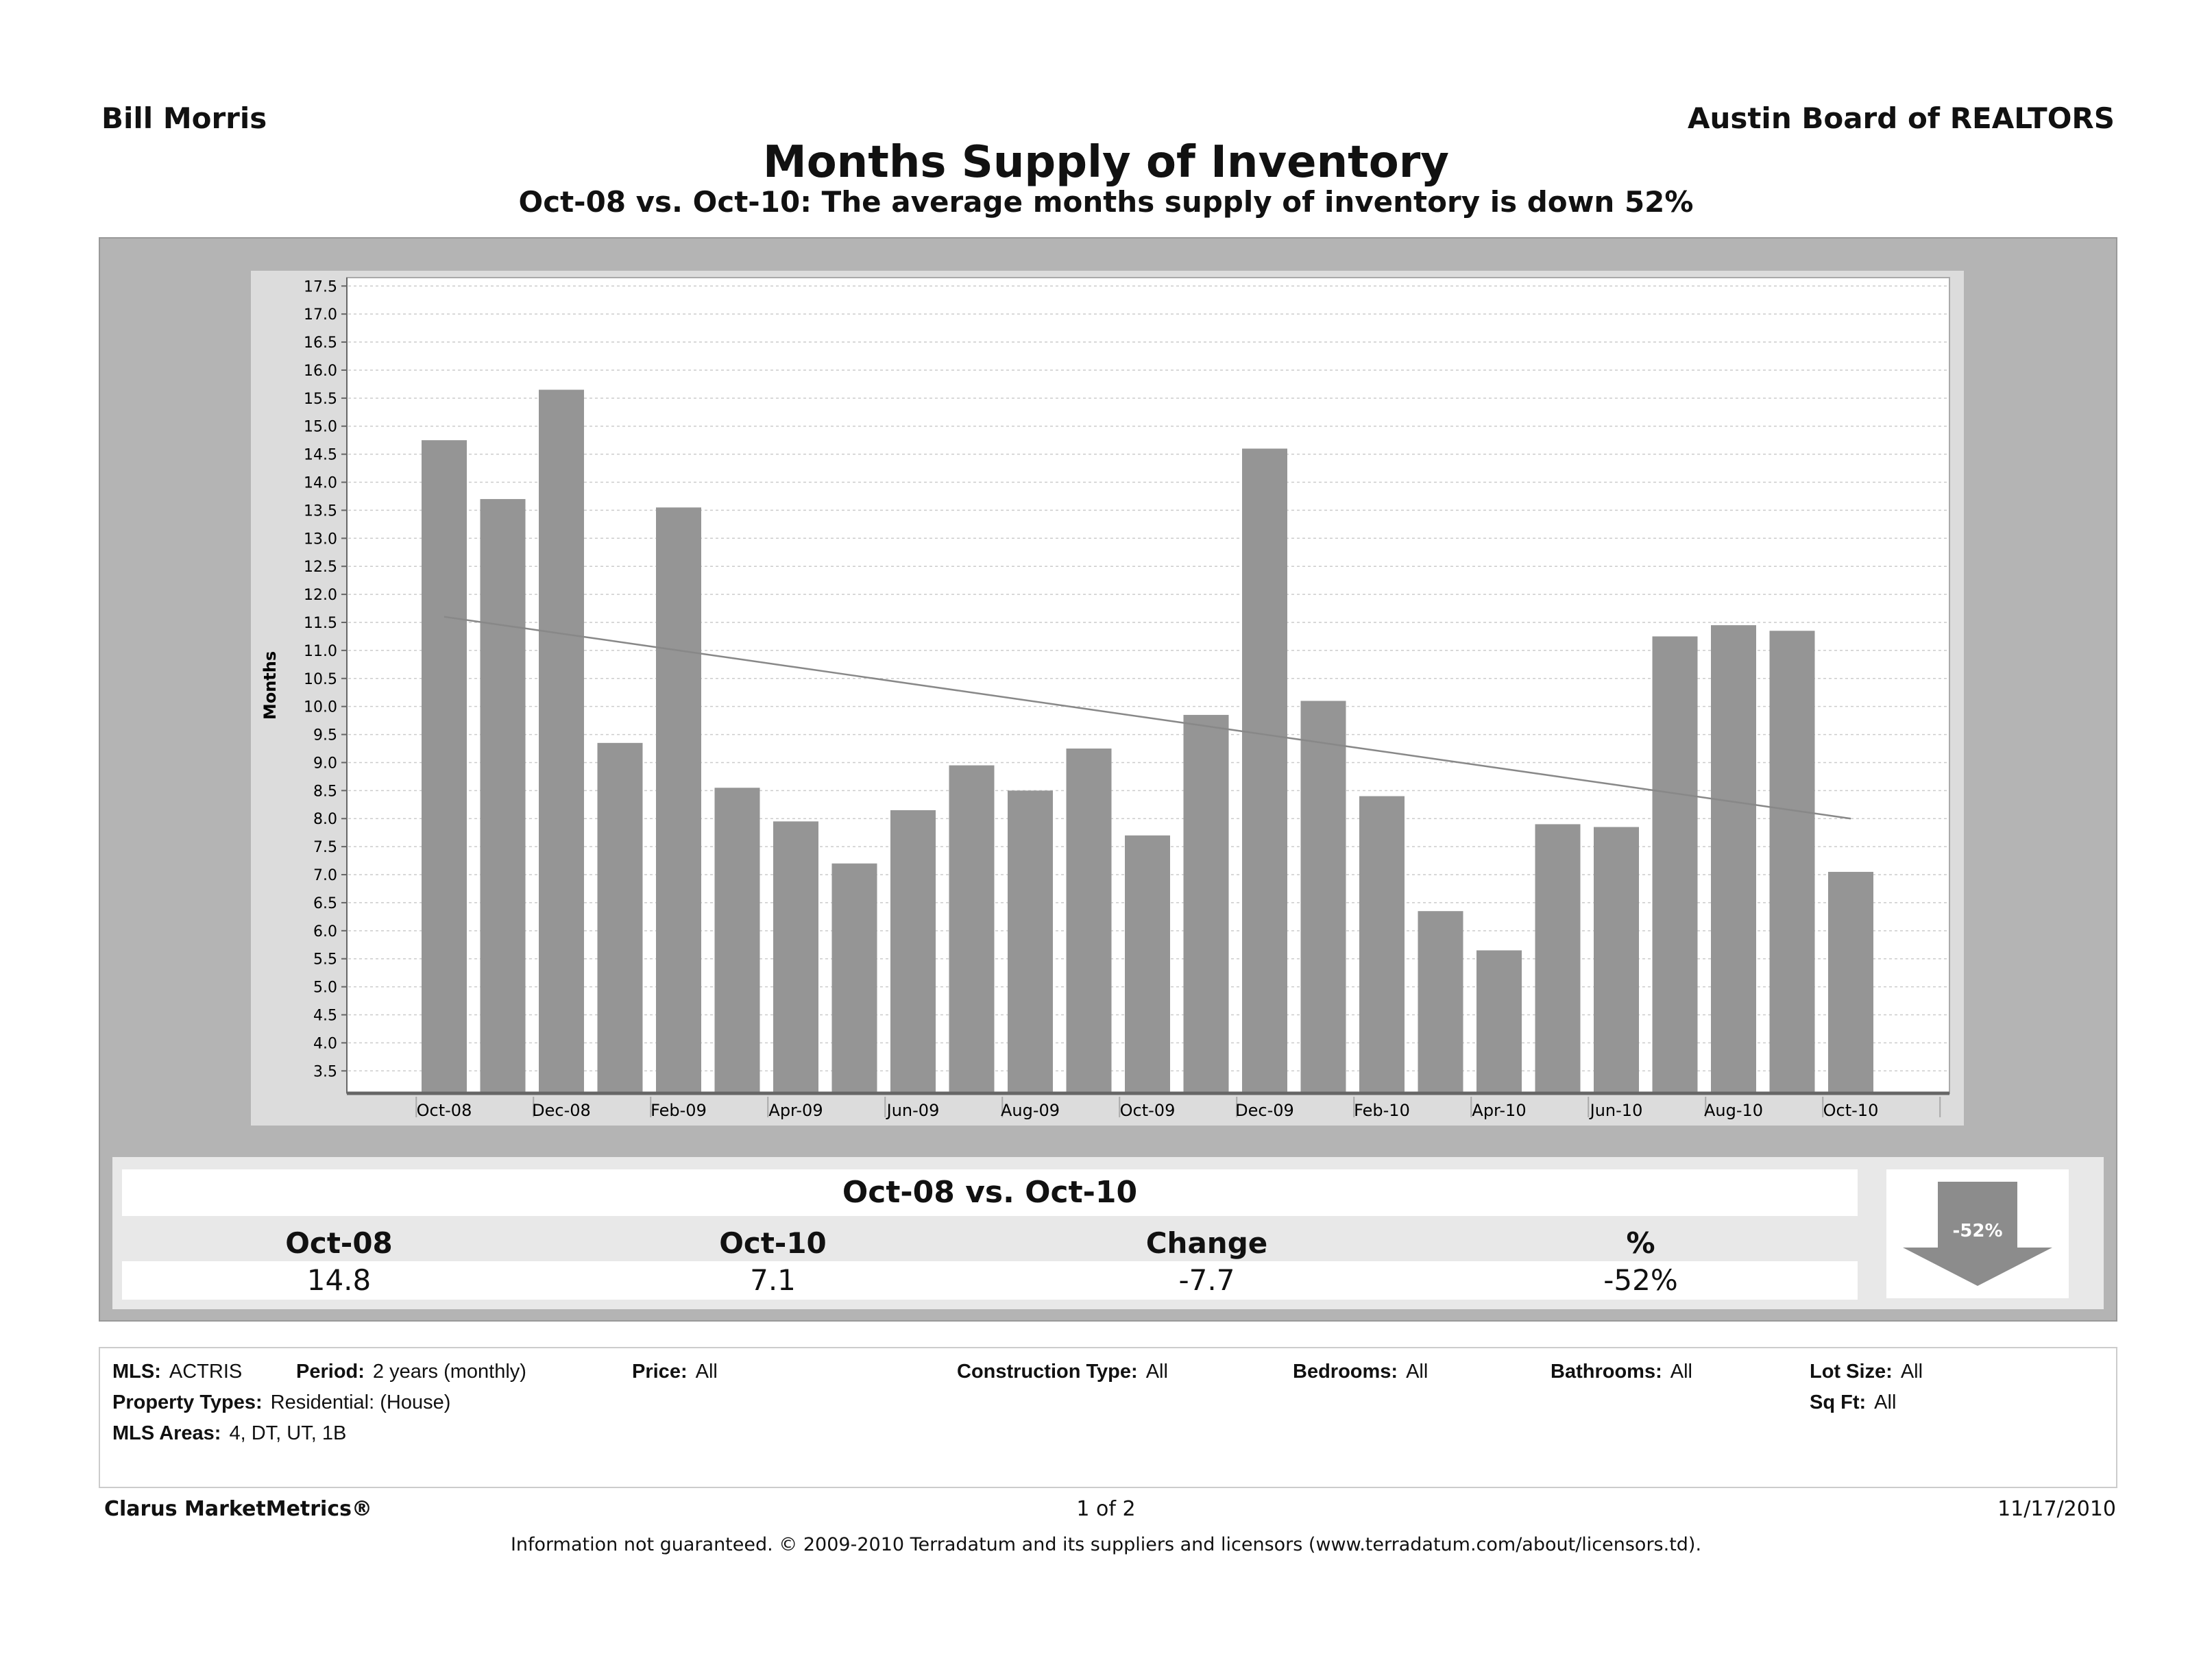  I want to click on proptypes-label: Property Types:, so click(187, 1402).